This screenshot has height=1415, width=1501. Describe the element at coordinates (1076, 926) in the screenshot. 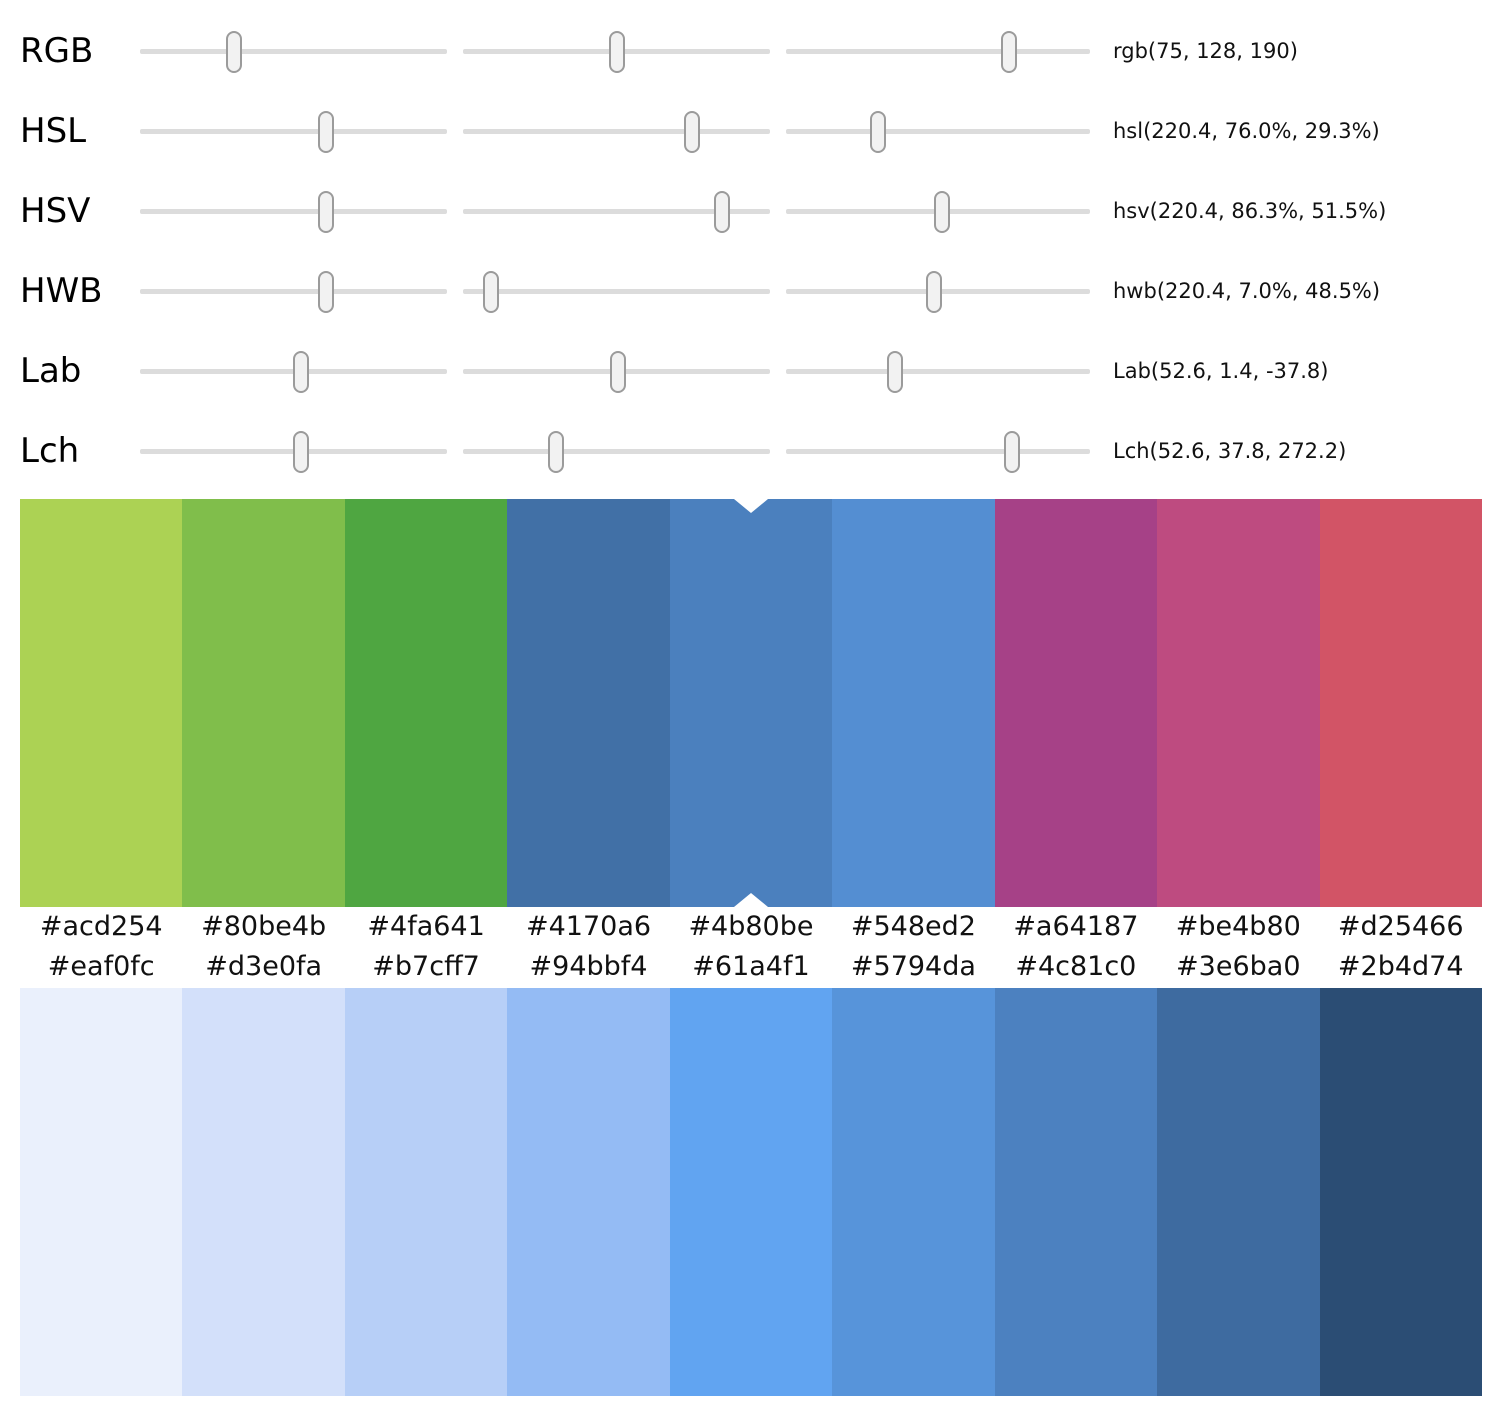

I see `hex-code-label: #a64187` at that location.